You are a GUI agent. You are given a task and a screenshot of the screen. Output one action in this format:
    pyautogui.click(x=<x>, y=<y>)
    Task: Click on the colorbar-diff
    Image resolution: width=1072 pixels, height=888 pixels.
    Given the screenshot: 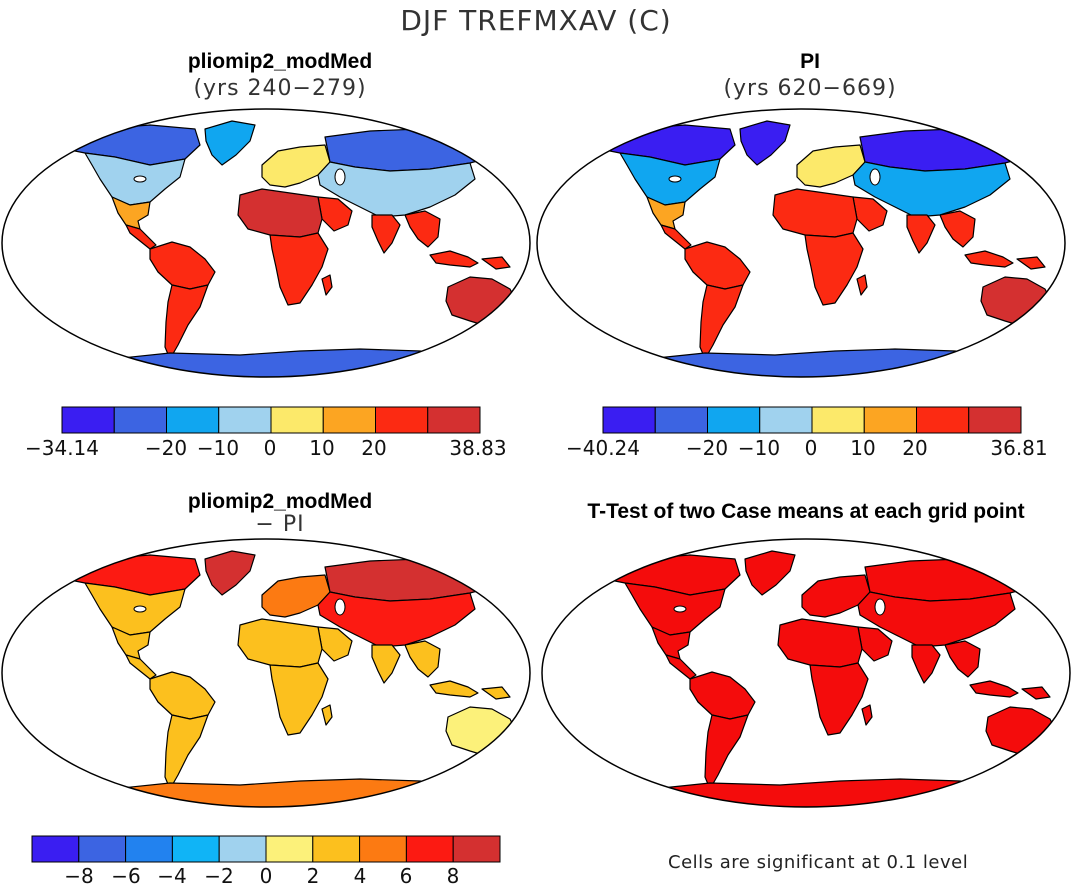 What is the action you would take?
    pyautogui.click(x=266, y=849)
    